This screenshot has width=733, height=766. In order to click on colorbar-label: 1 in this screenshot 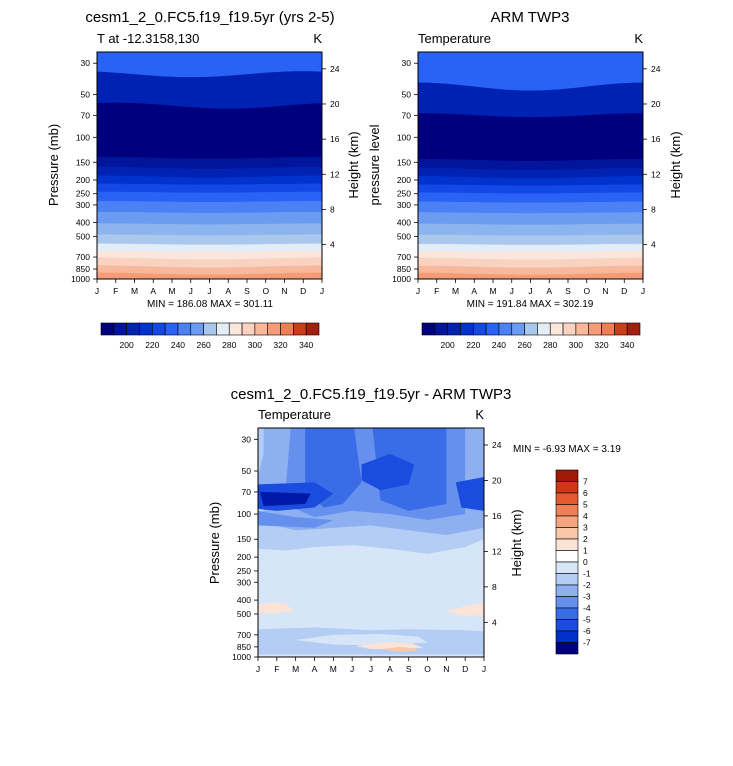, I will do `click(585, 551)`.